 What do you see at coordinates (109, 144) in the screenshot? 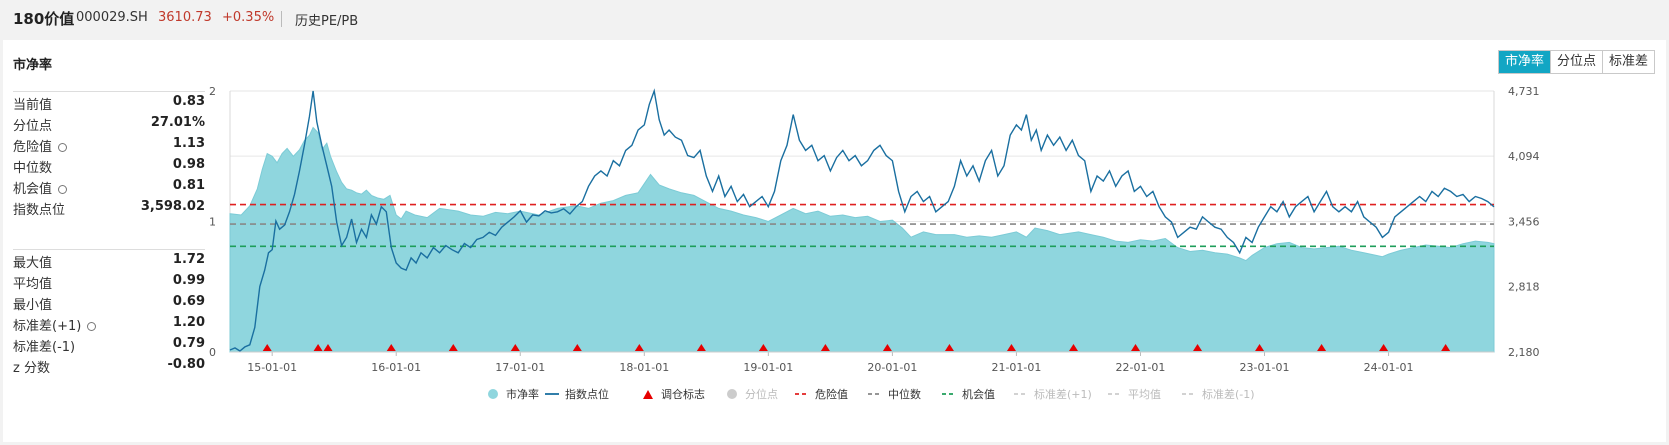
I see `stat-row: 危险值 1.13` at bounding box center [109, 144].